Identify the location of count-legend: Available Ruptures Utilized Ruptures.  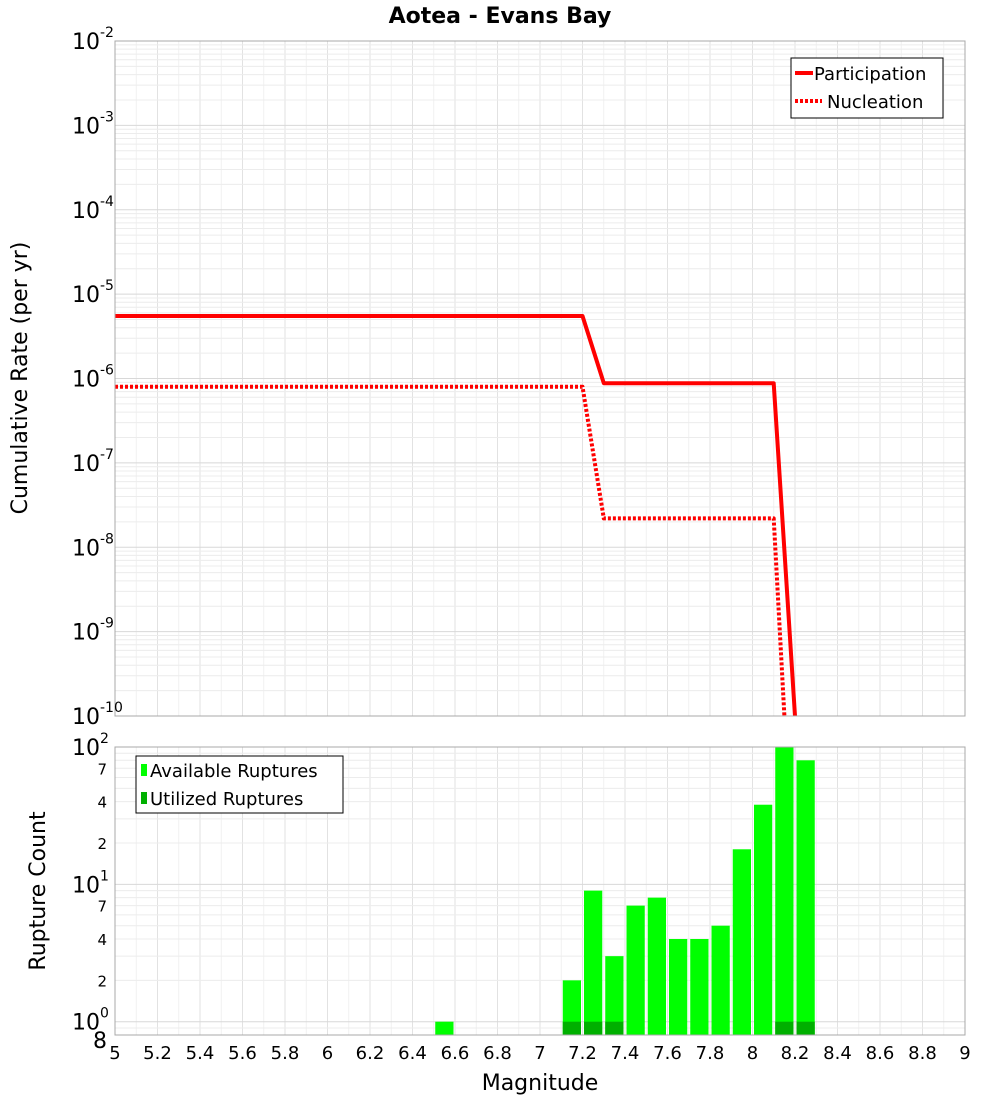
(239, 784).